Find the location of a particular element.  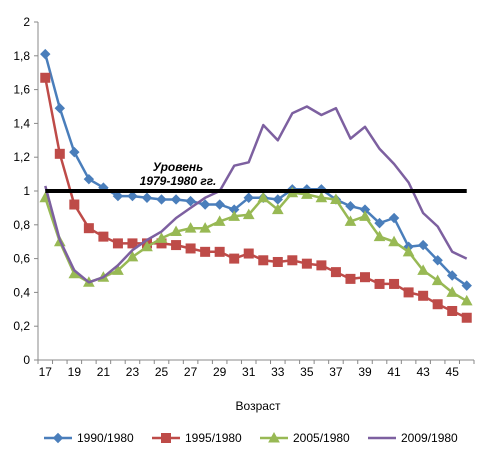

y-tick-label: 0,6 is located at coordinates (21, 259).